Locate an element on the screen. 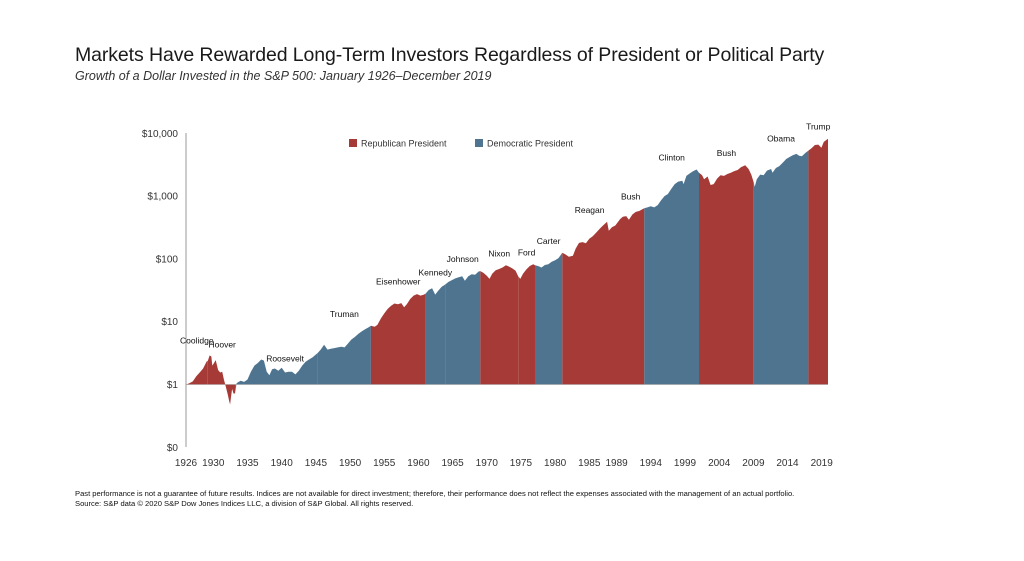 The height and width of the screenshot is (561, 1024). president-label-truman: Truman is located at coordinates (344, 314).